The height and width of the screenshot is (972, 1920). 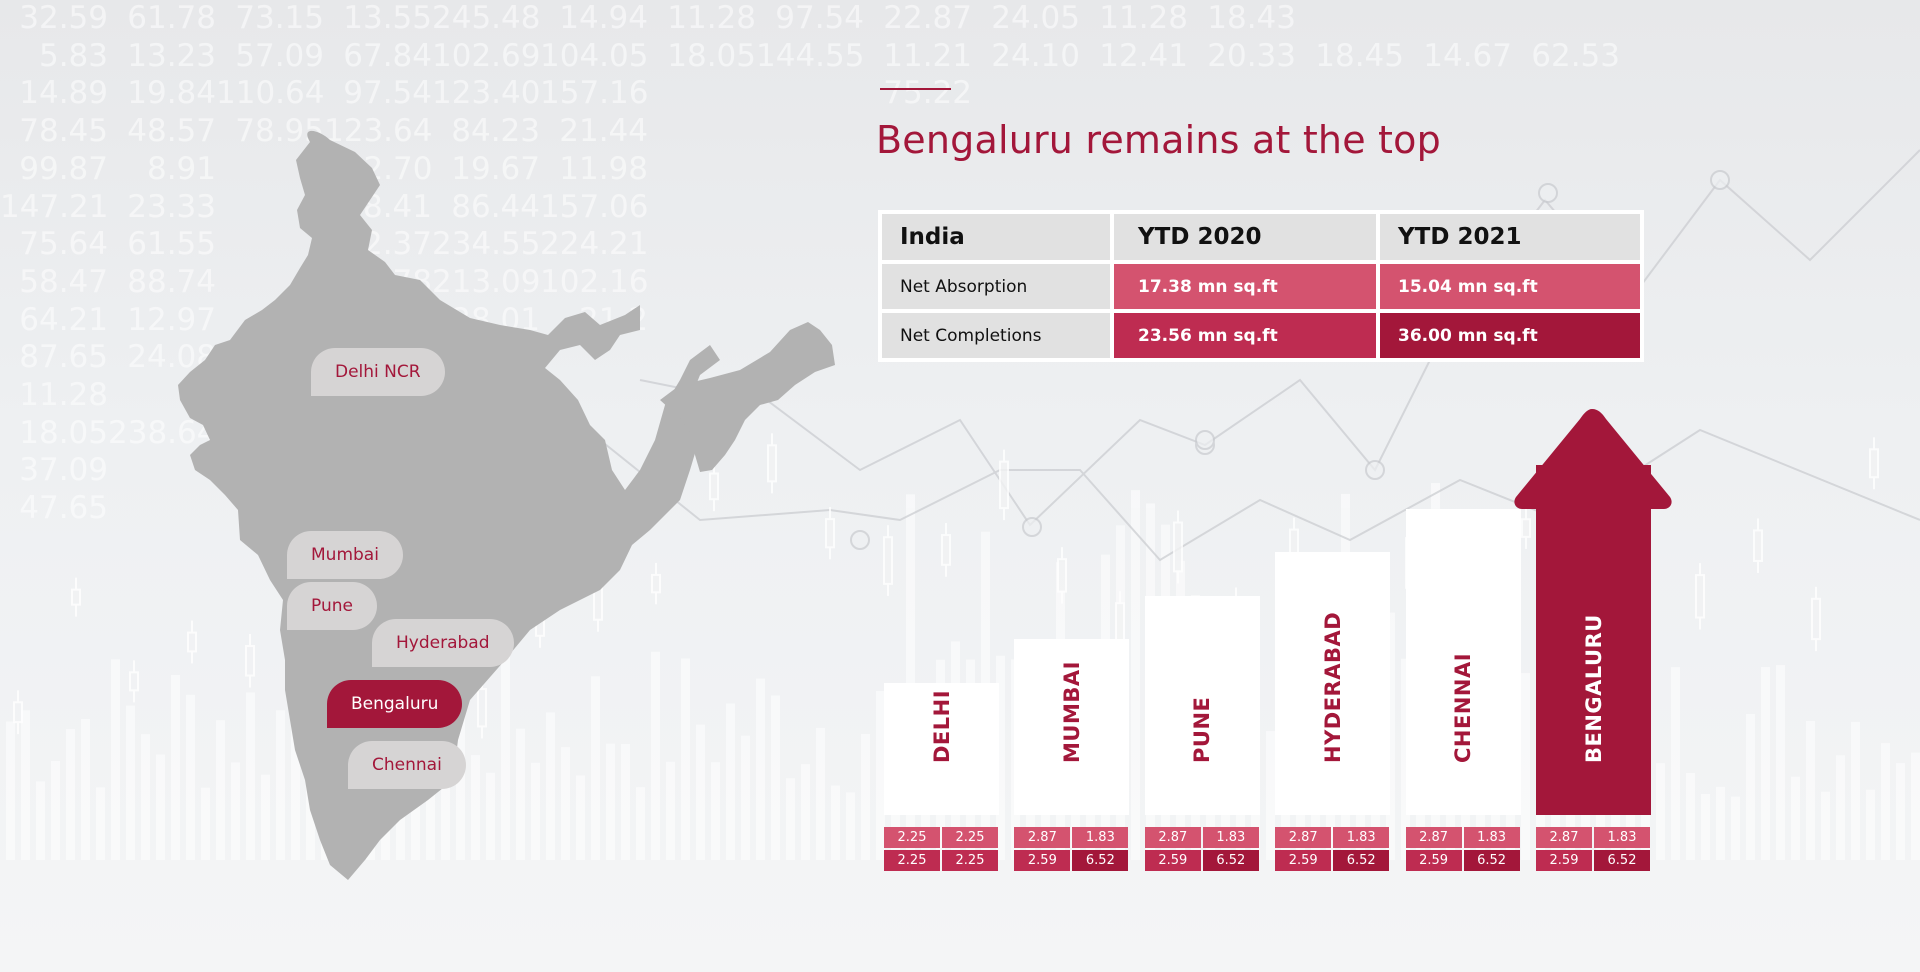 I want to click on table-header-india: India, so click(x=996, y=237).